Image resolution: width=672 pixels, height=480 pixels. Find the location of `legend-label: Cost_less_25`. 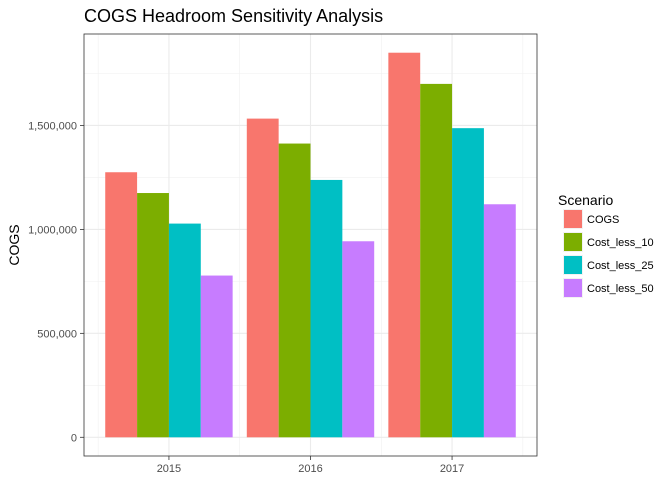

legend-label: Cost_less_25 is located at coordinates (620, 266).